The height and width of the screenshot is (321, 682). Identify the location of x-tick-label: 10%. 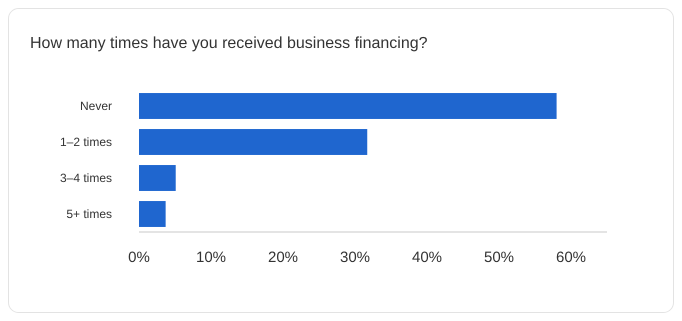
(211, 257).